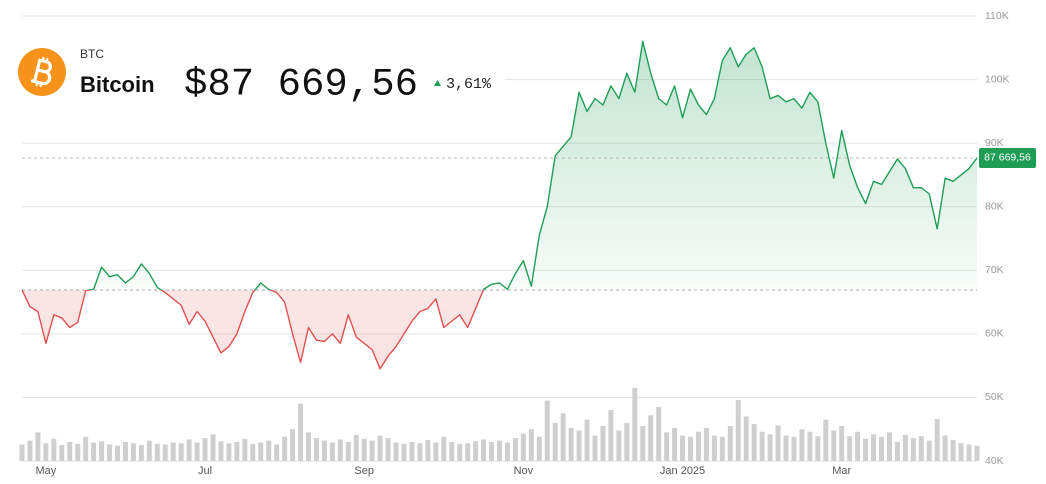 The height and width of the screenshot is (484, 1046). Describe the element at coordinates (364, 471) in the screenshot. I see `x-tick-label: Sep` at that location.